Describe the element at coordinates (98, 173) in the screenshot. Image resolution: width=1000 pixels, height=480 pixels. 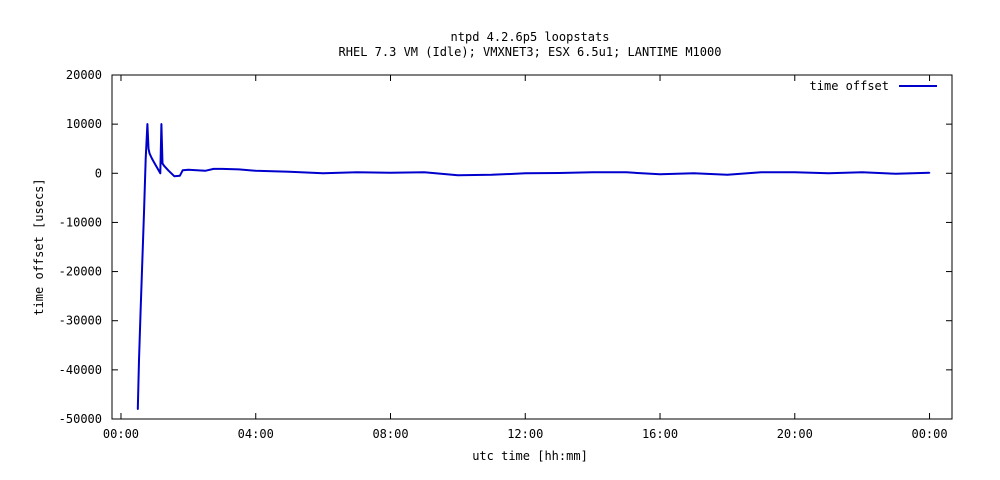
I see `y-tick-label: 0` at that location.